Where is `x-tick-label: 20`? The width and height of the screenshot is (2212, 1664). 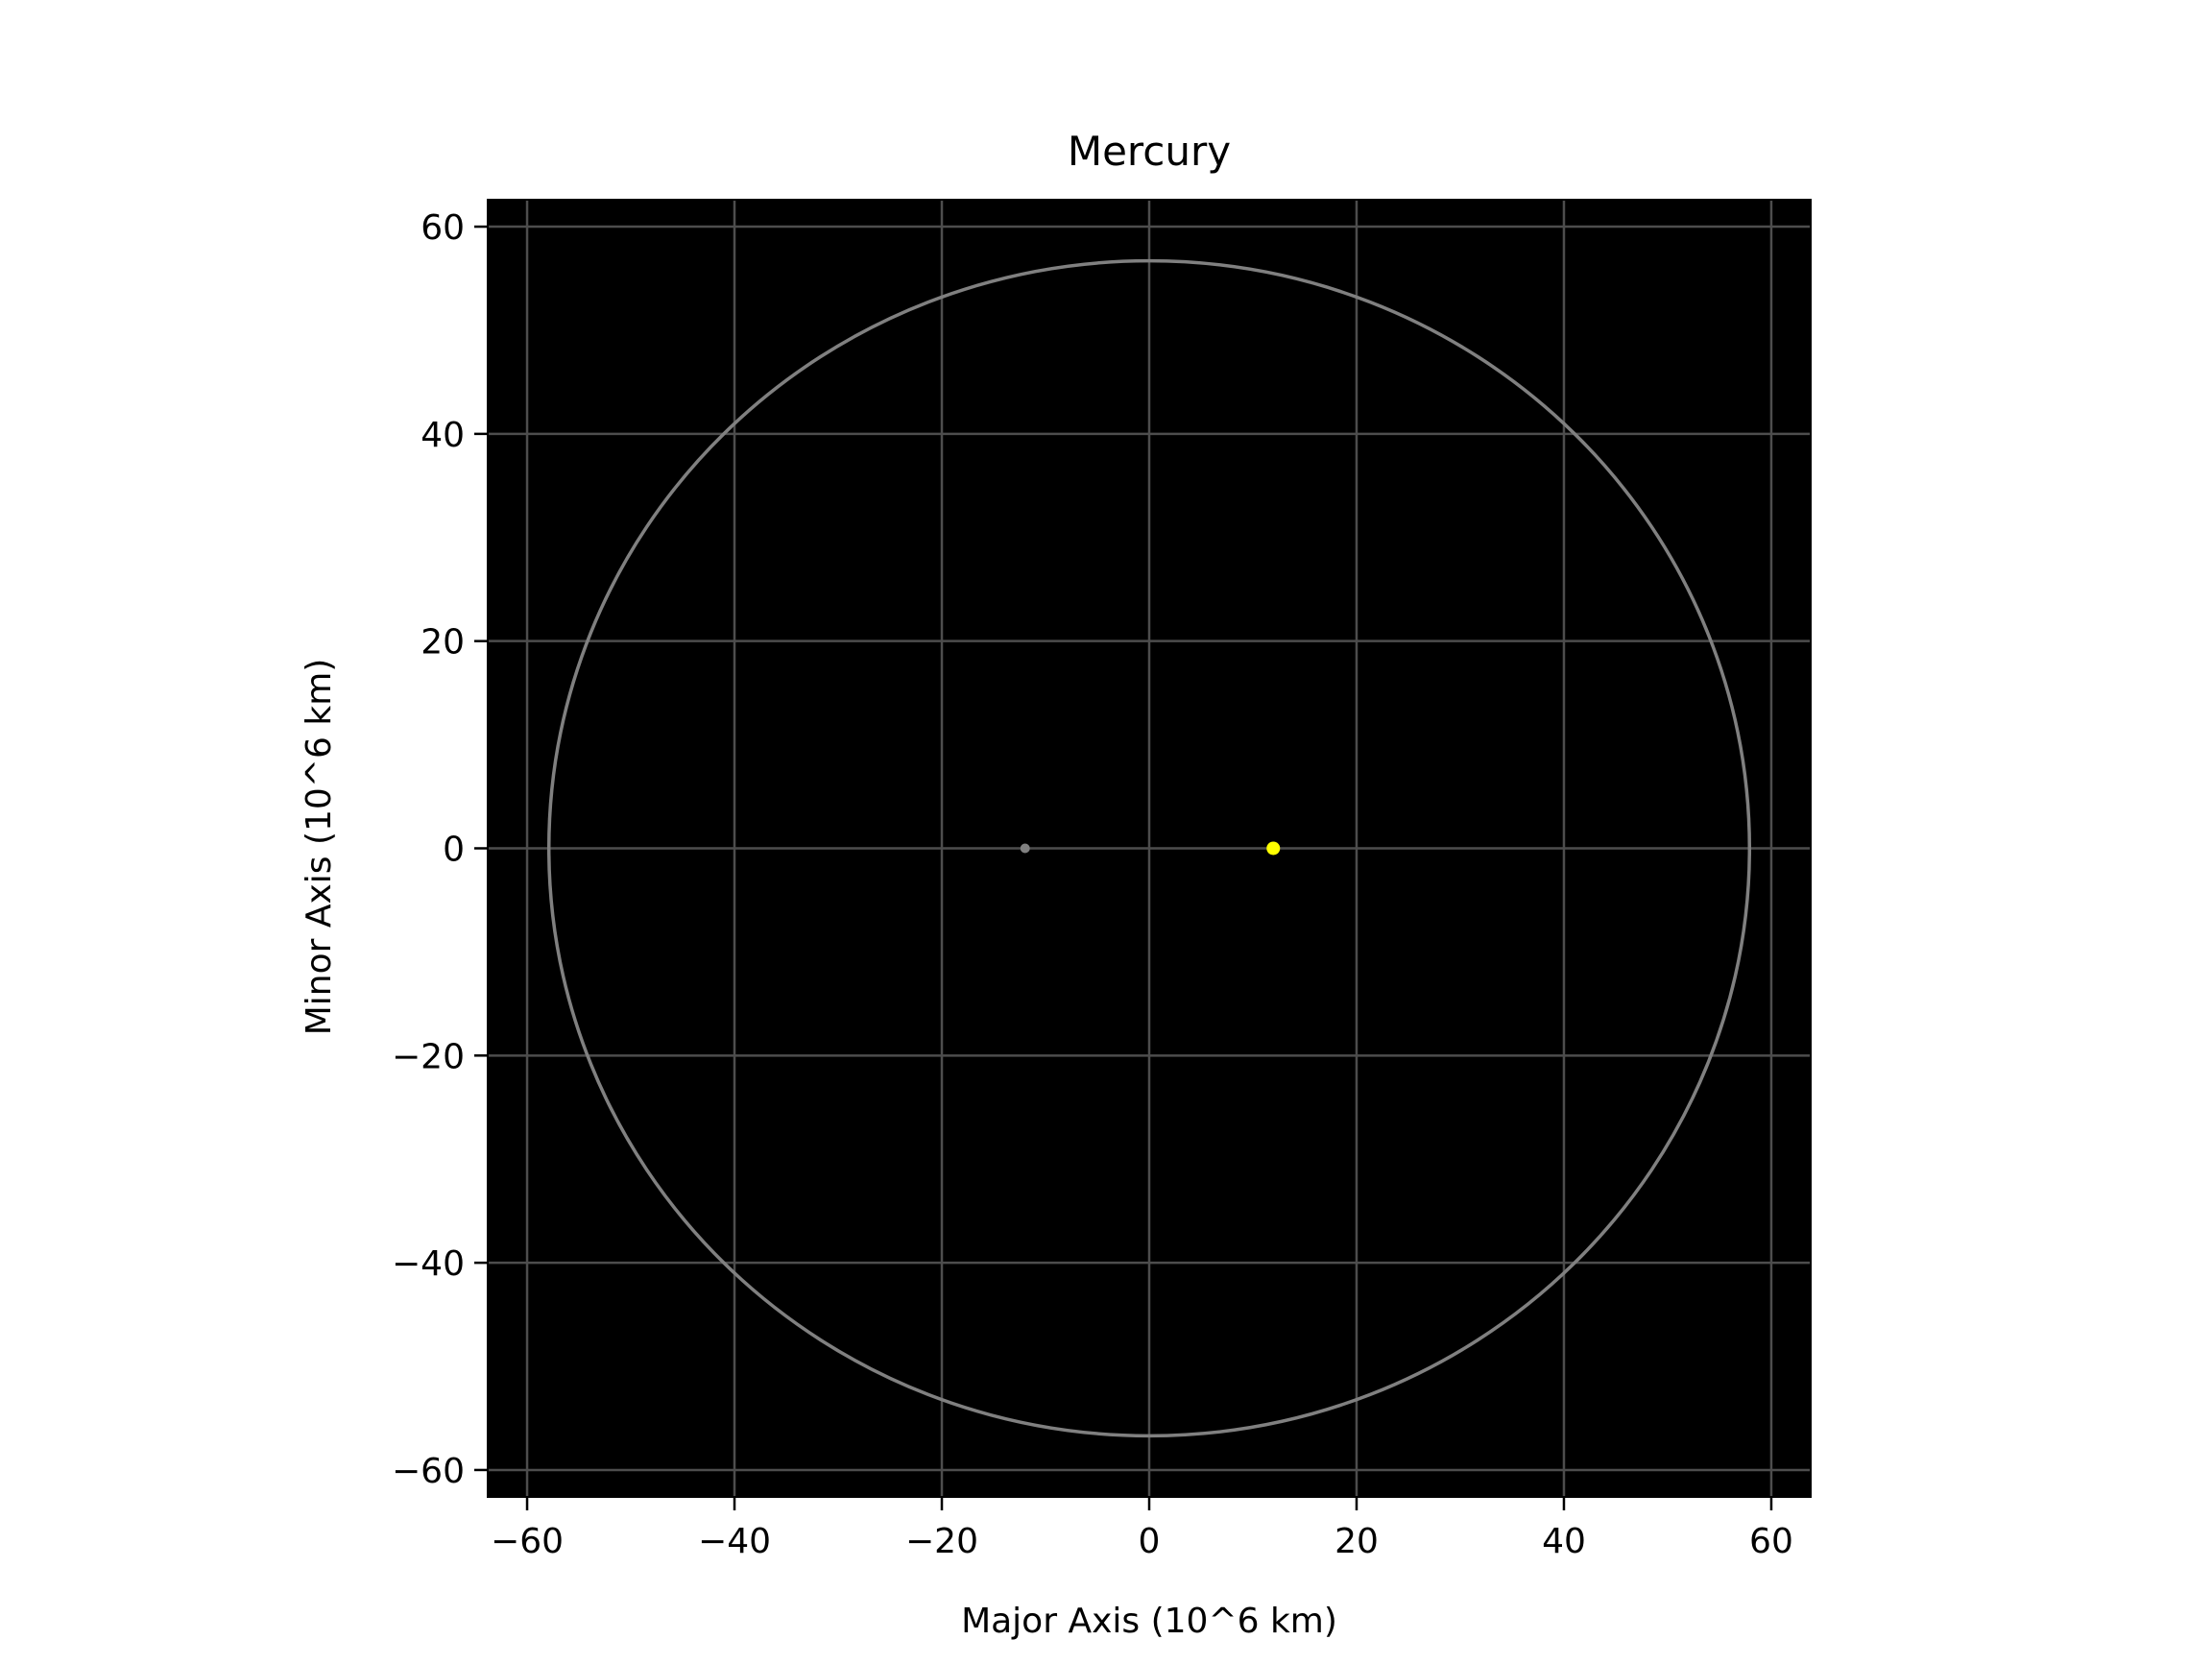
x-tick-label: 20 is located at coordinates (1356, 1542).